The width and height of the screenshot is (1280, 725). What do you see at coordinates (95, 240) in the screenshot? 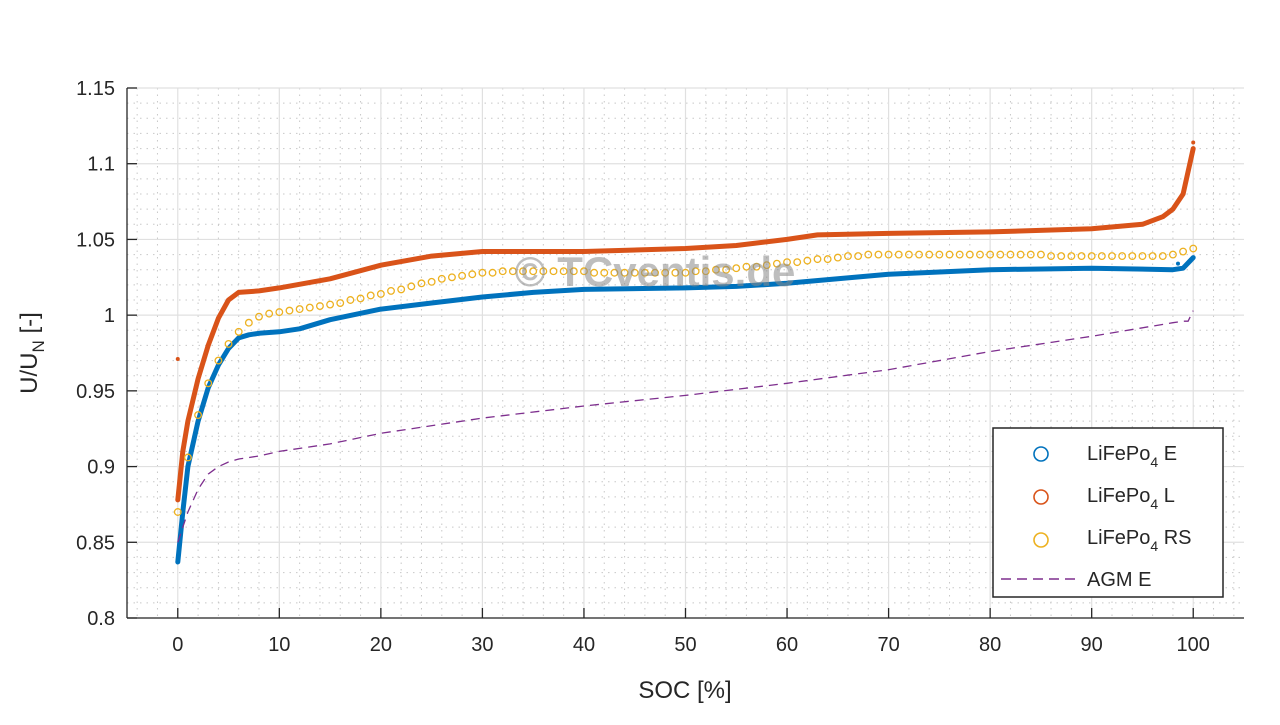
I see `y-tick-label: 1.05` at bounding box center [95, 240].